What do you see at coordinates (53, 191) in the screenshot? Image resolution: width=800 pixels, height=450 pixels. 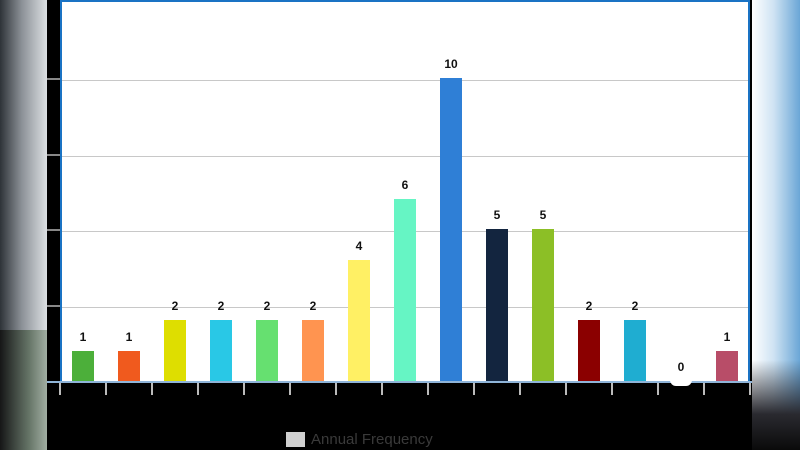 I see `y-axis-strip` at bounding box center [53, 191].